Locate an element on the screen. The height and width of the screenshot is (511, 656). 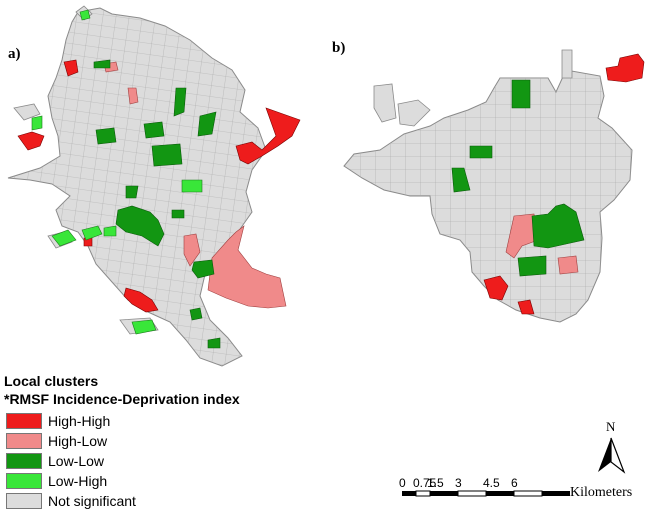
scale-tick-label: 1.5 is located at coordinates (435, 483).